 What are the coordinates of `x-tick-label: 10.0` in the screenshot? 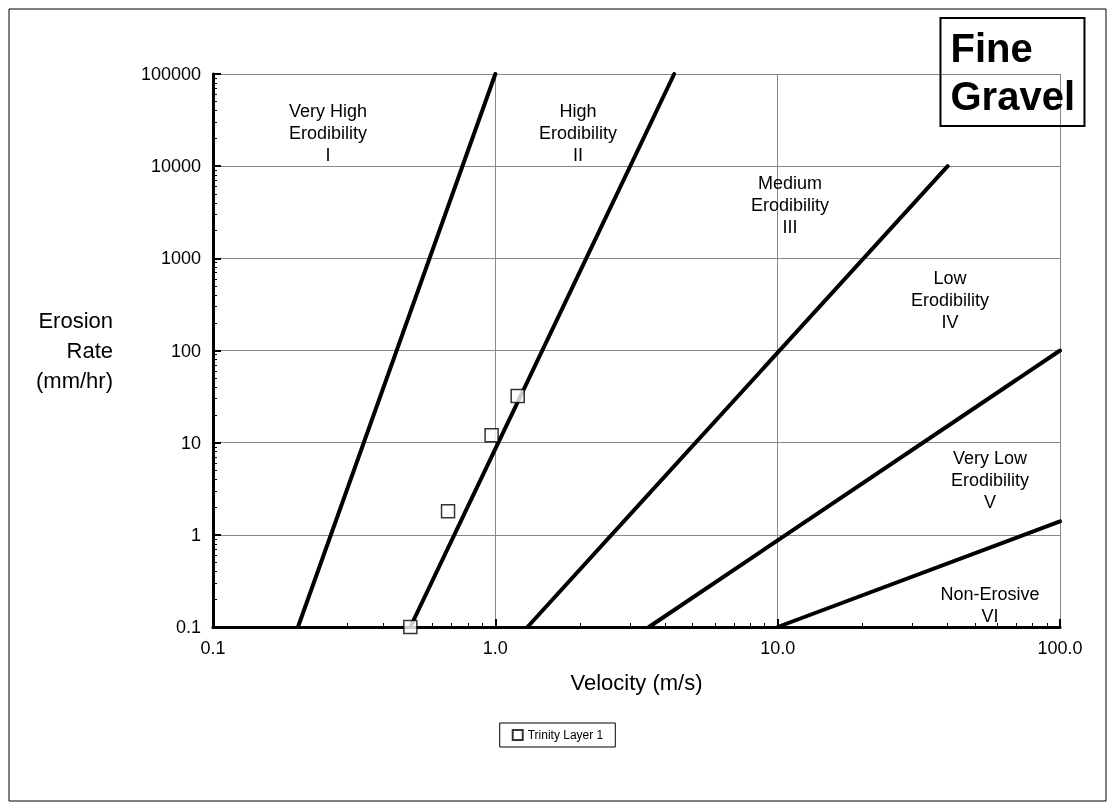 It's located at (778, 648).